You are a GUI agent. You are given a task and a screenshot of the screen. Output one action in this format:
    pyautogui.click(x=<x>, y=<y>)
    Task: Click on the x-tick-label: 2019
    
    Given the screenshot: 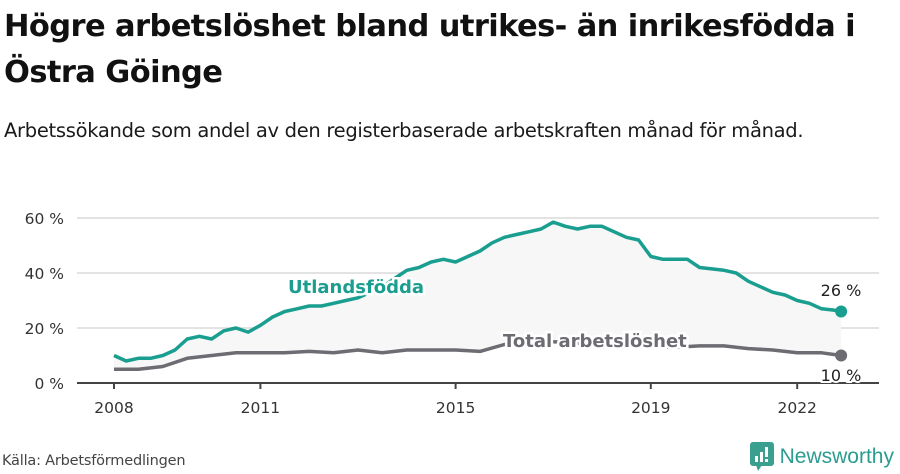 What is the action you would take?
    pyautogui.click(x=650, y=408)
    